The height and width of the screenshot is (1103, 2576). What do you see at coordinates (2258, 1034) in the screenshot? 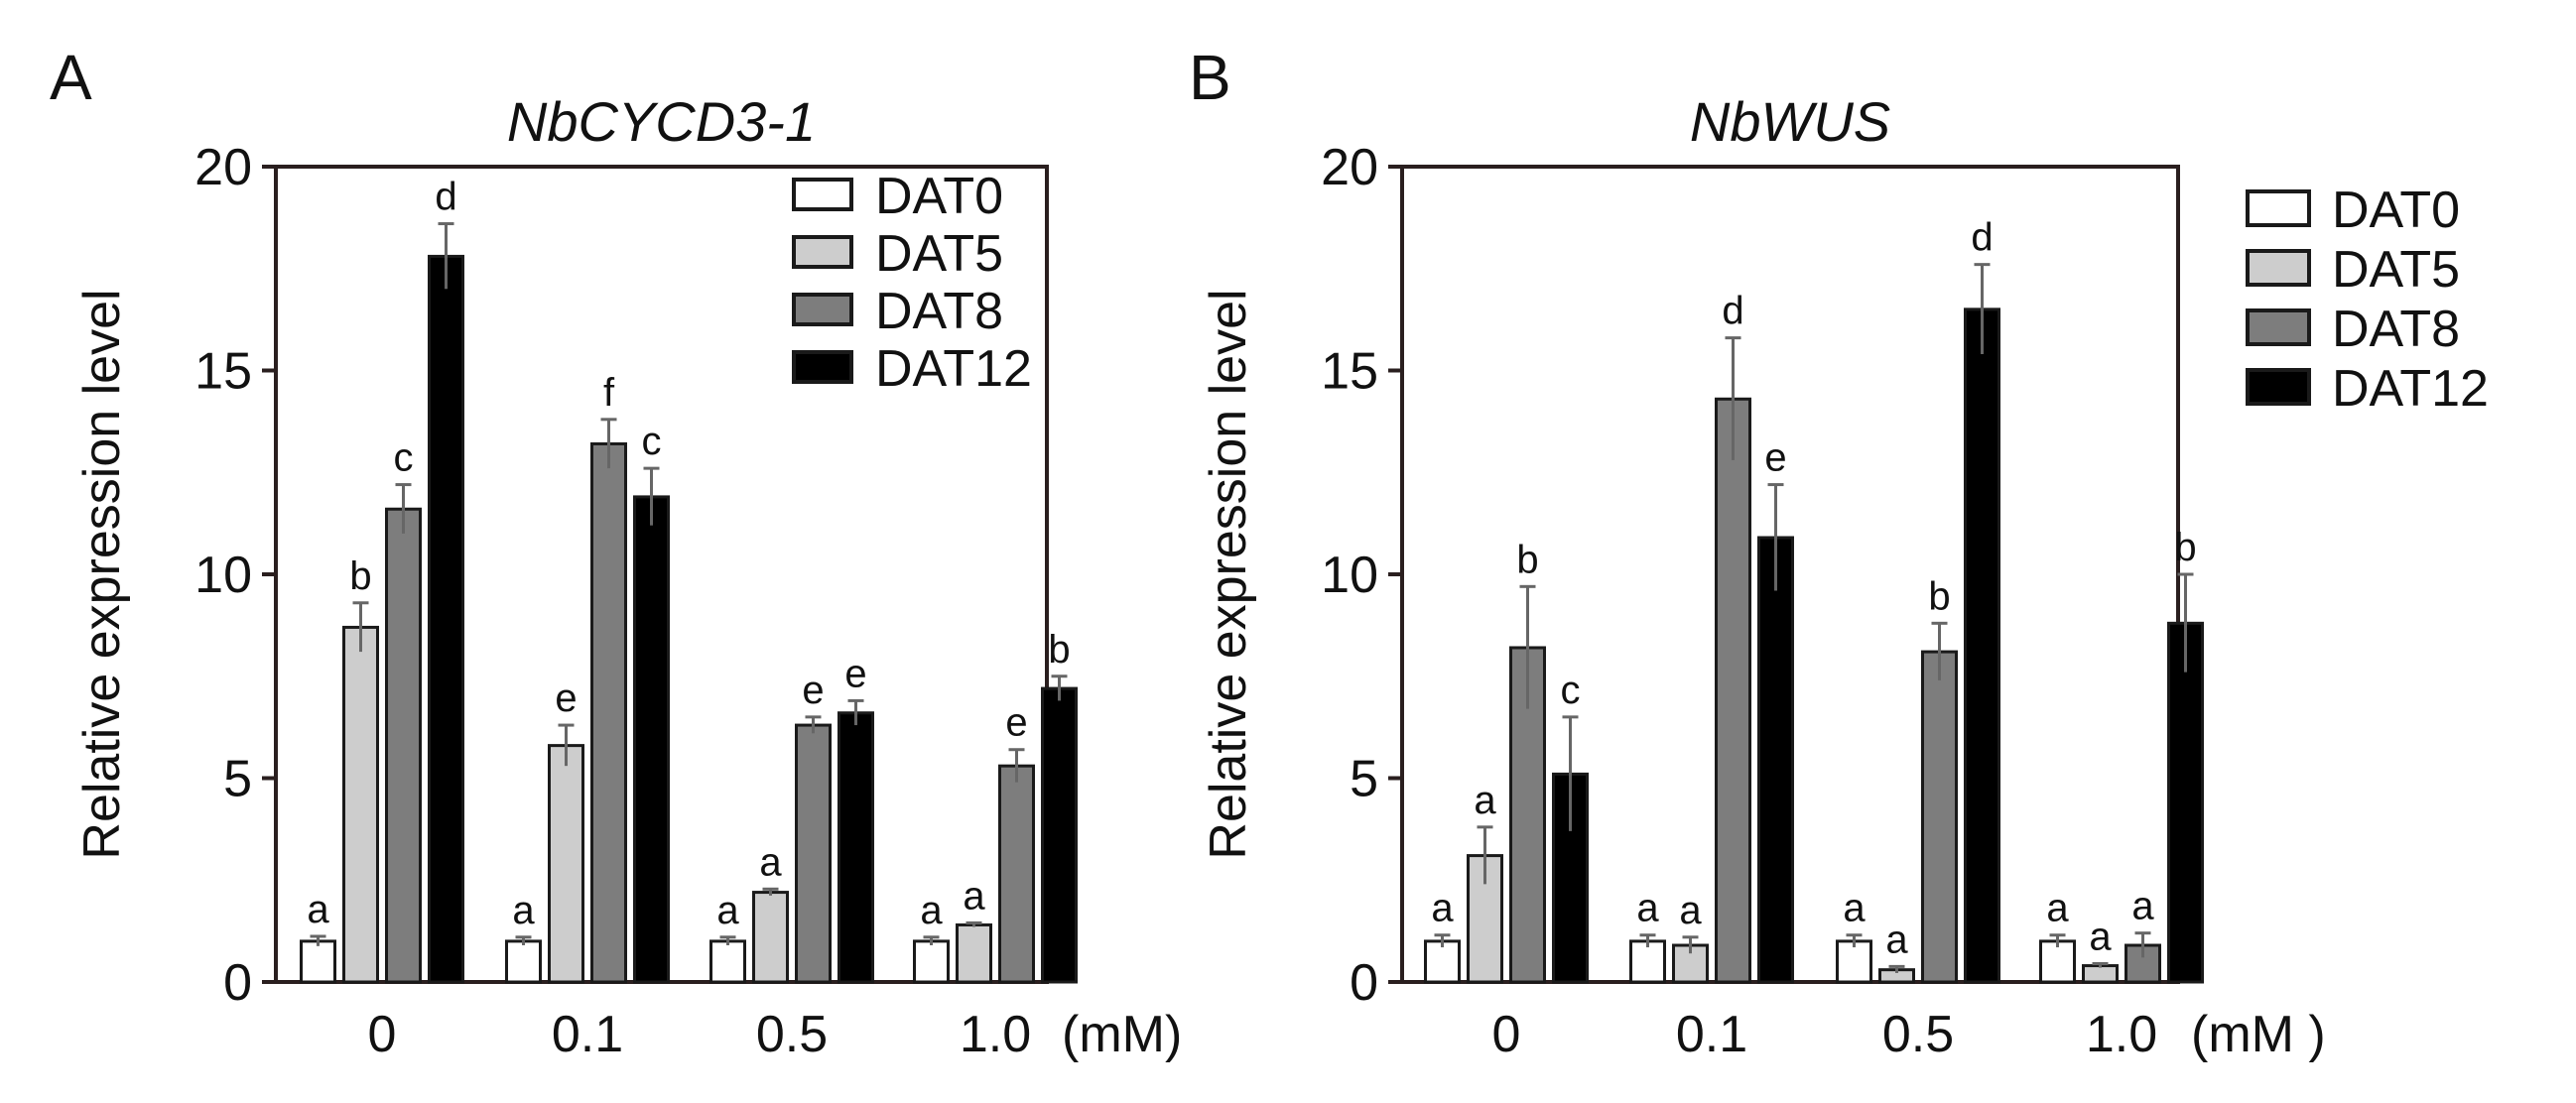
I see `x-unit-label: (mM )` at bounding box center [2258, 1034].